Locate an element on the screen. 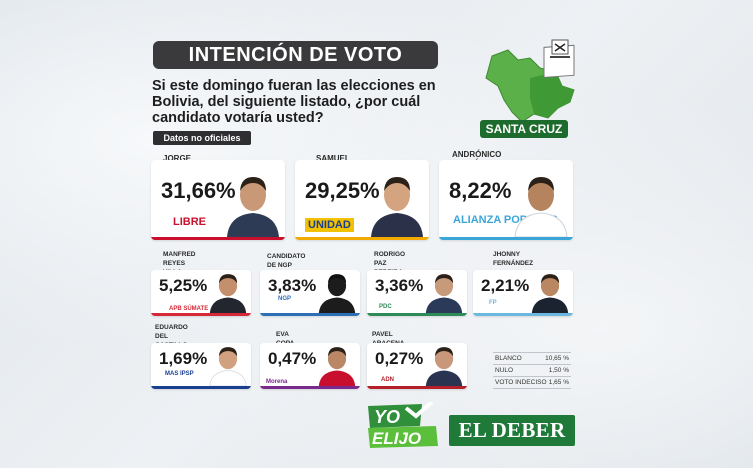 The width and height of the screenshot is (753, 468). page-title: INTENCIÓN DE VOTO is located at coordinates (295, 55).